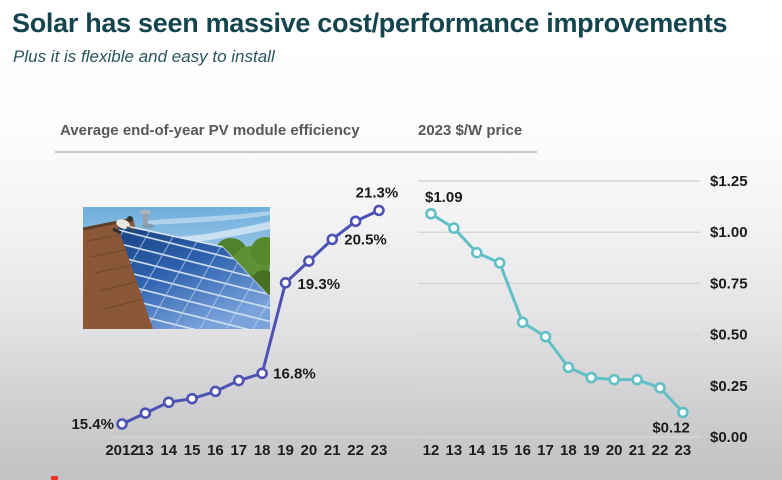  Describe the element at coordinates (729, 283) in the screenshot. I see `y-tick-label: $0.75` at that location.